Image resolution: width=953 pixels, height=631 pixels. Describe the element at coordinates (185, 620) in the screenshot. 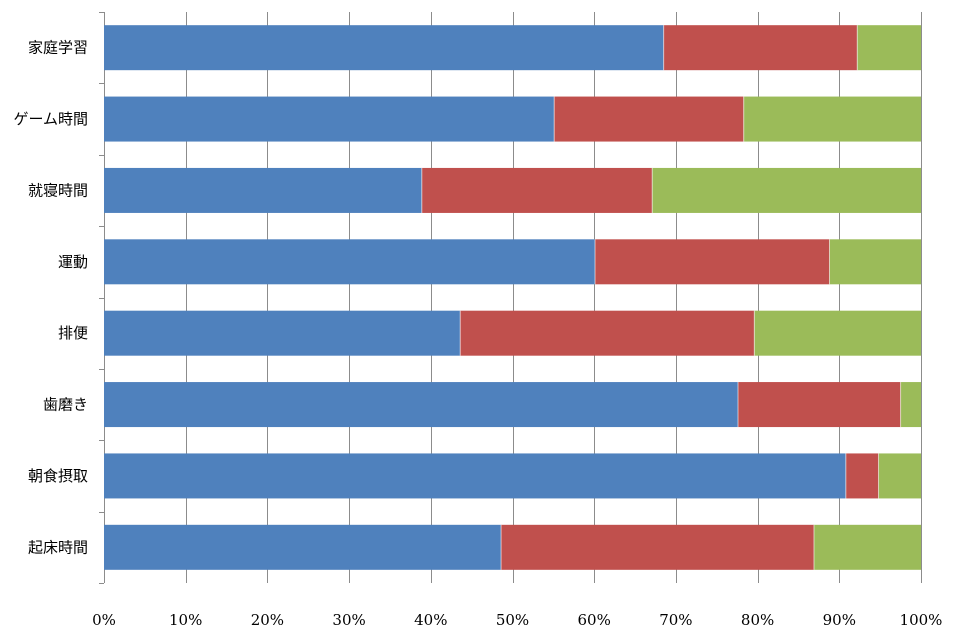

I see `x-tick-label: 10%` at that location.